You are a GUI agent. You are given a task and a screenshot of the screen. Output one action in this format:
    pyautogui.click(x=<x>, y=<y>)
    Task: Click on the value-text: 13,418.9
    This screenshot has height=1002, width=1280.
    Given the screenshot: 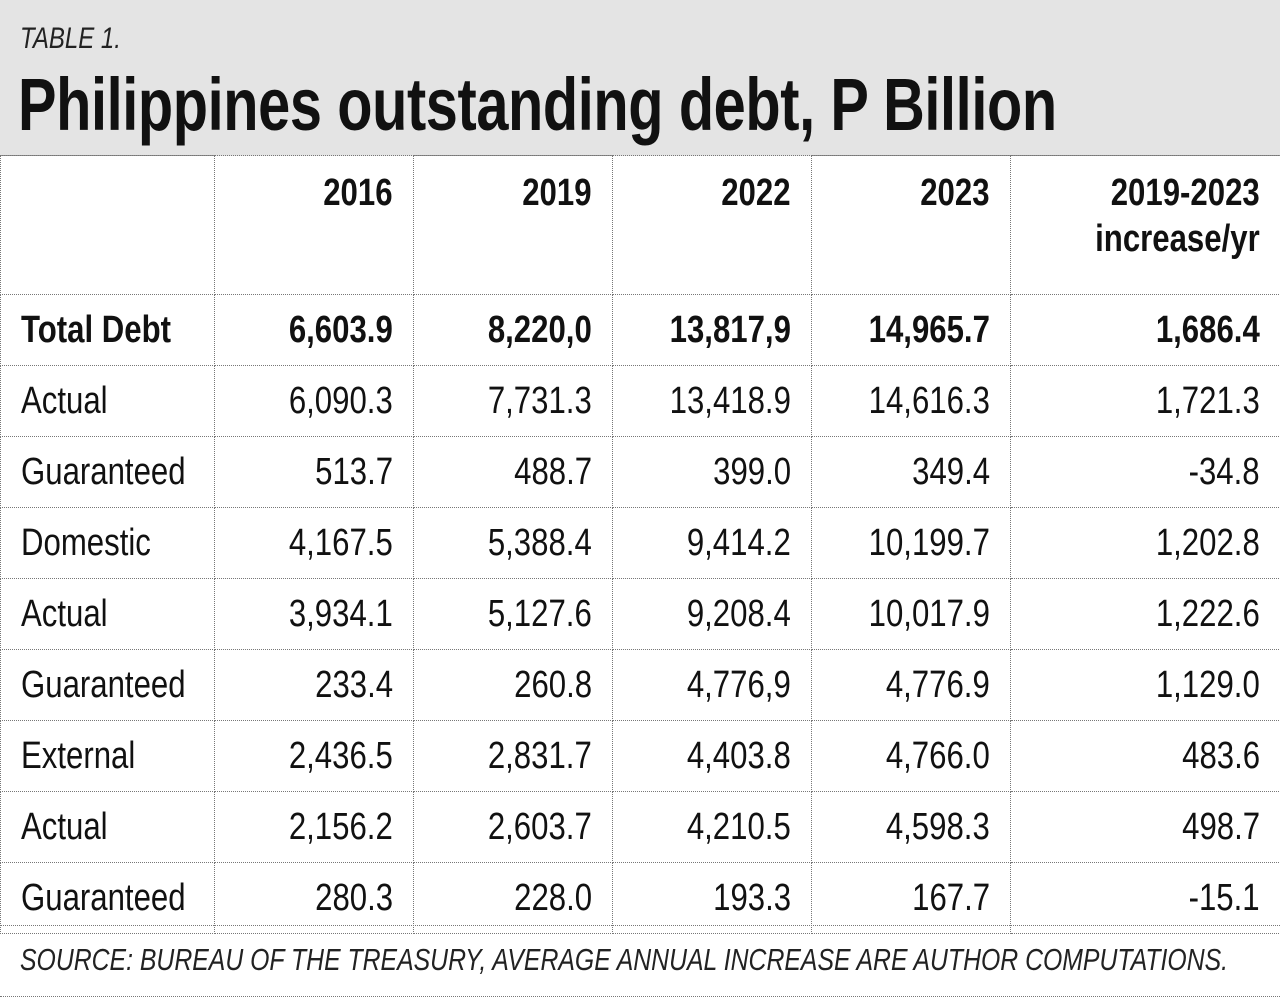 What is the action you would take?
    pyautogui.click(x=730, y=400)
    